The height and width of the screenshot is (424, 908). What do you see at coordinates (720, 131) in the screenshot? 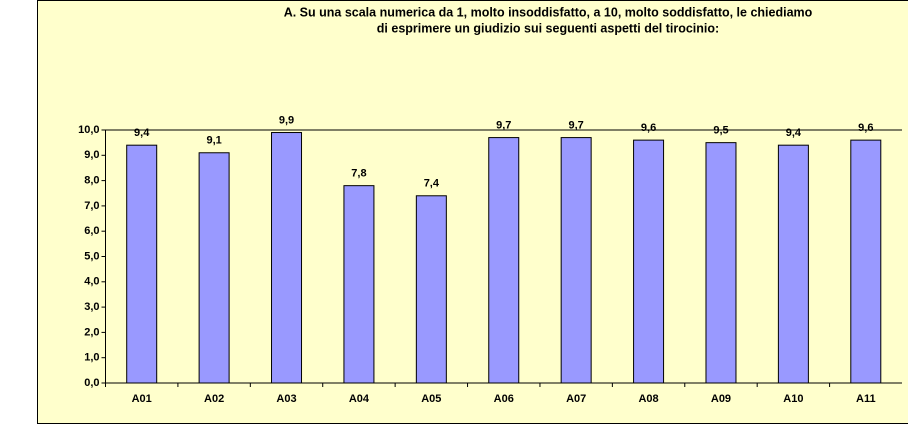
I see `value-label: 9,5` at bounding box center [720, 131].